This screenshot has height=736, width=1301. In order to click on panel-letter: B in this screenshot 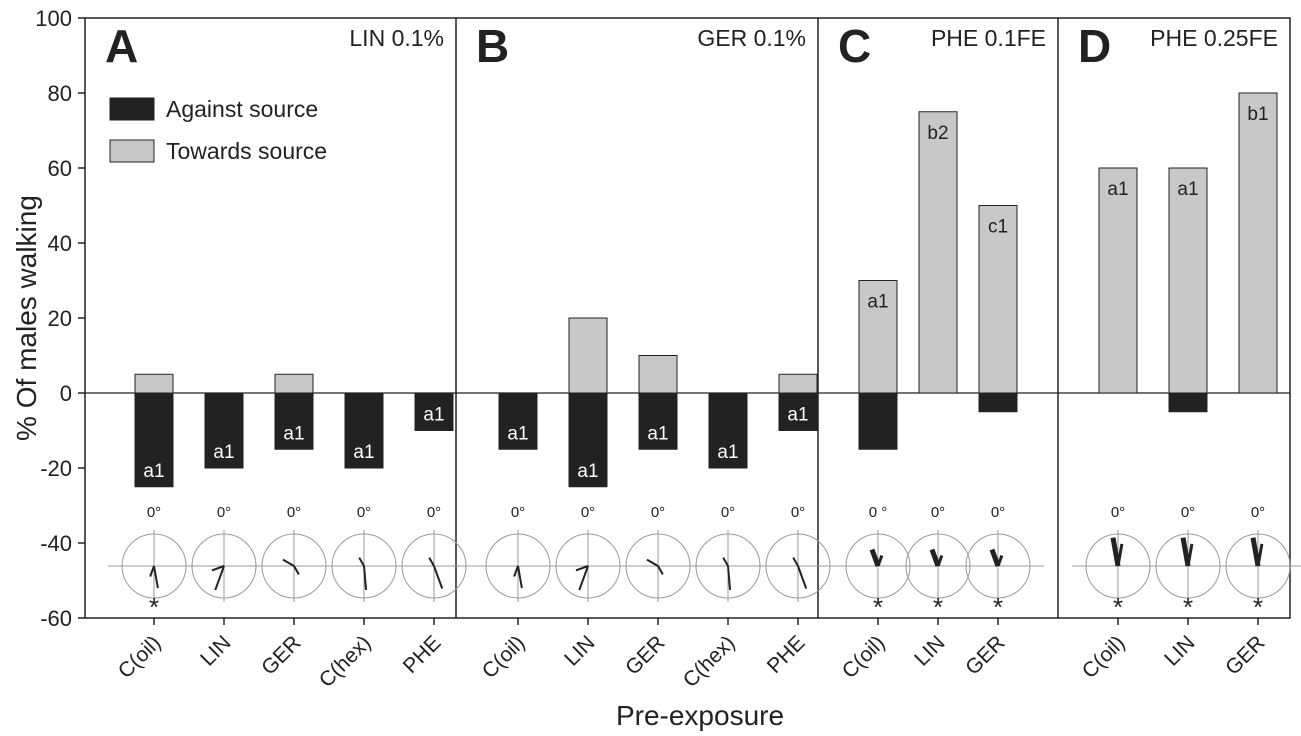, I will do `click(492, 46)`.